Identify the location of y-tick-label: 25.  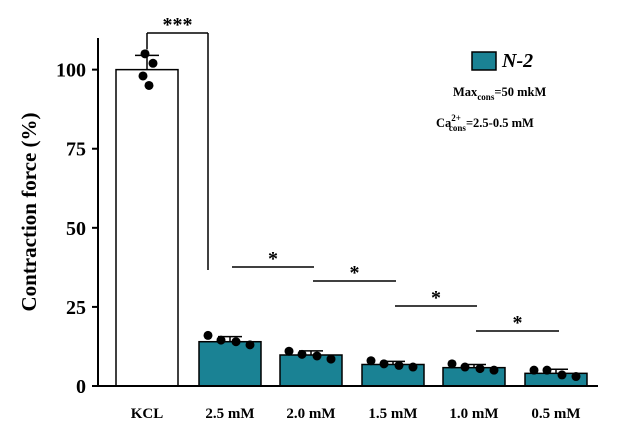
(76, 308).